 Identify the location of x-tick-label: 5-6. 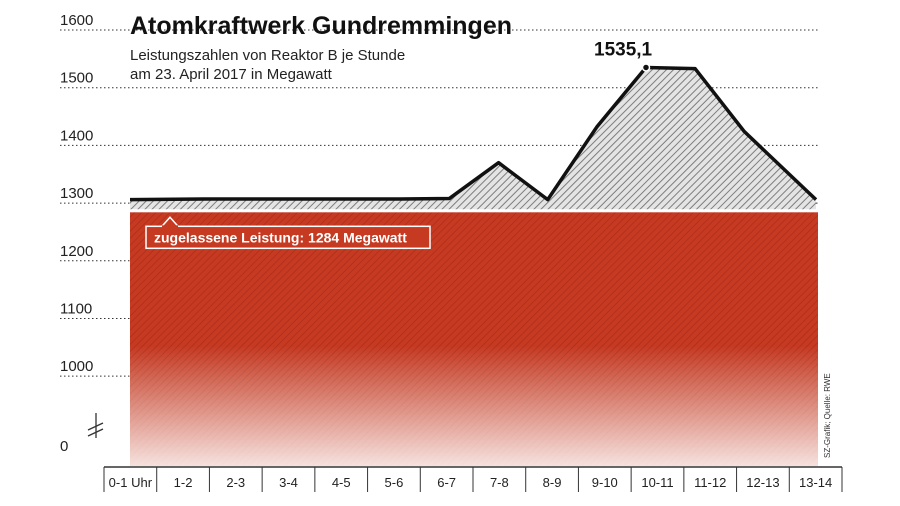
(394, 482).